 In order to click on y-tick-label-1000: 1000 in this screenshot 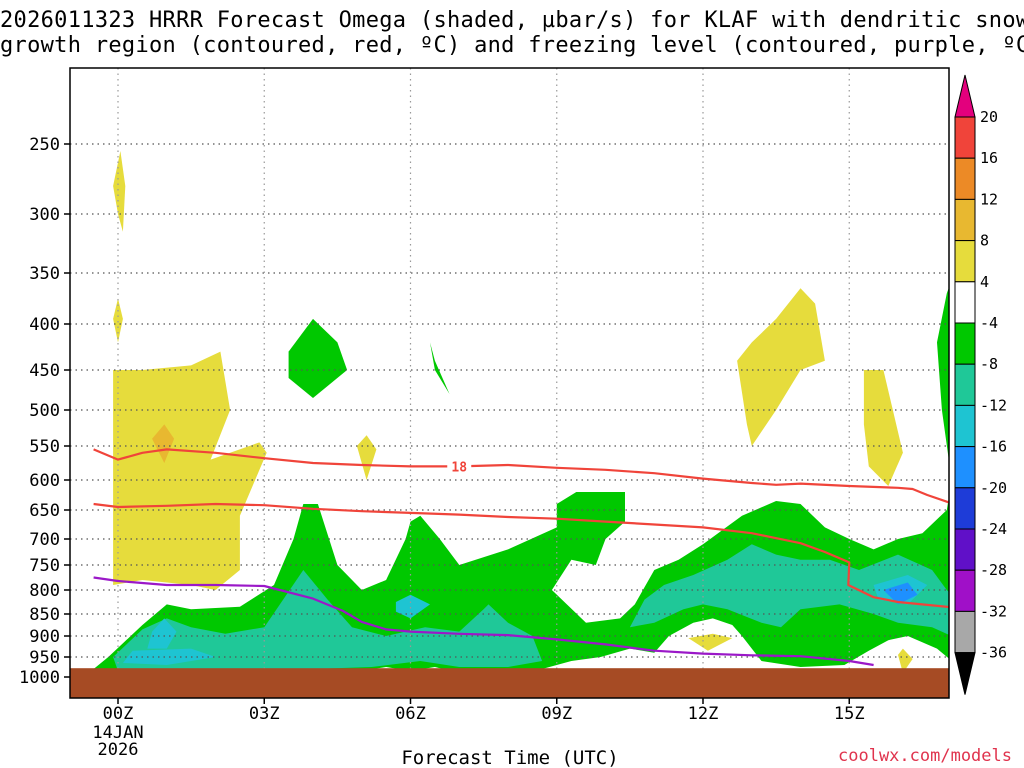, I will do `click(39, 678)`.